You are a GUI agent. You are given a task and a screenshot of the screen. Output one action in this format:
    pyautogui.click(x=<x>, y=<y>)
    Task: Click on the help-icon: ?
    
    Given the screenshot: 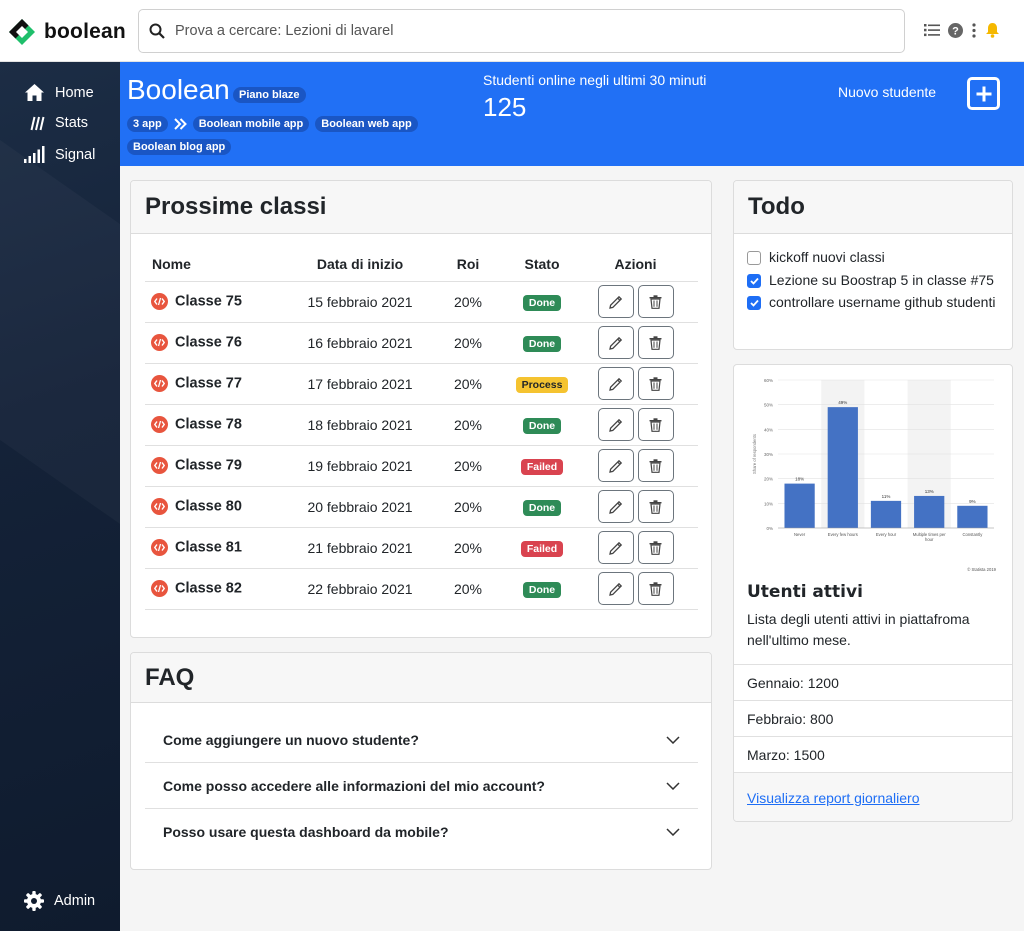 What is the action you would take?
    pyautogui.click(x=955, y=30)
    